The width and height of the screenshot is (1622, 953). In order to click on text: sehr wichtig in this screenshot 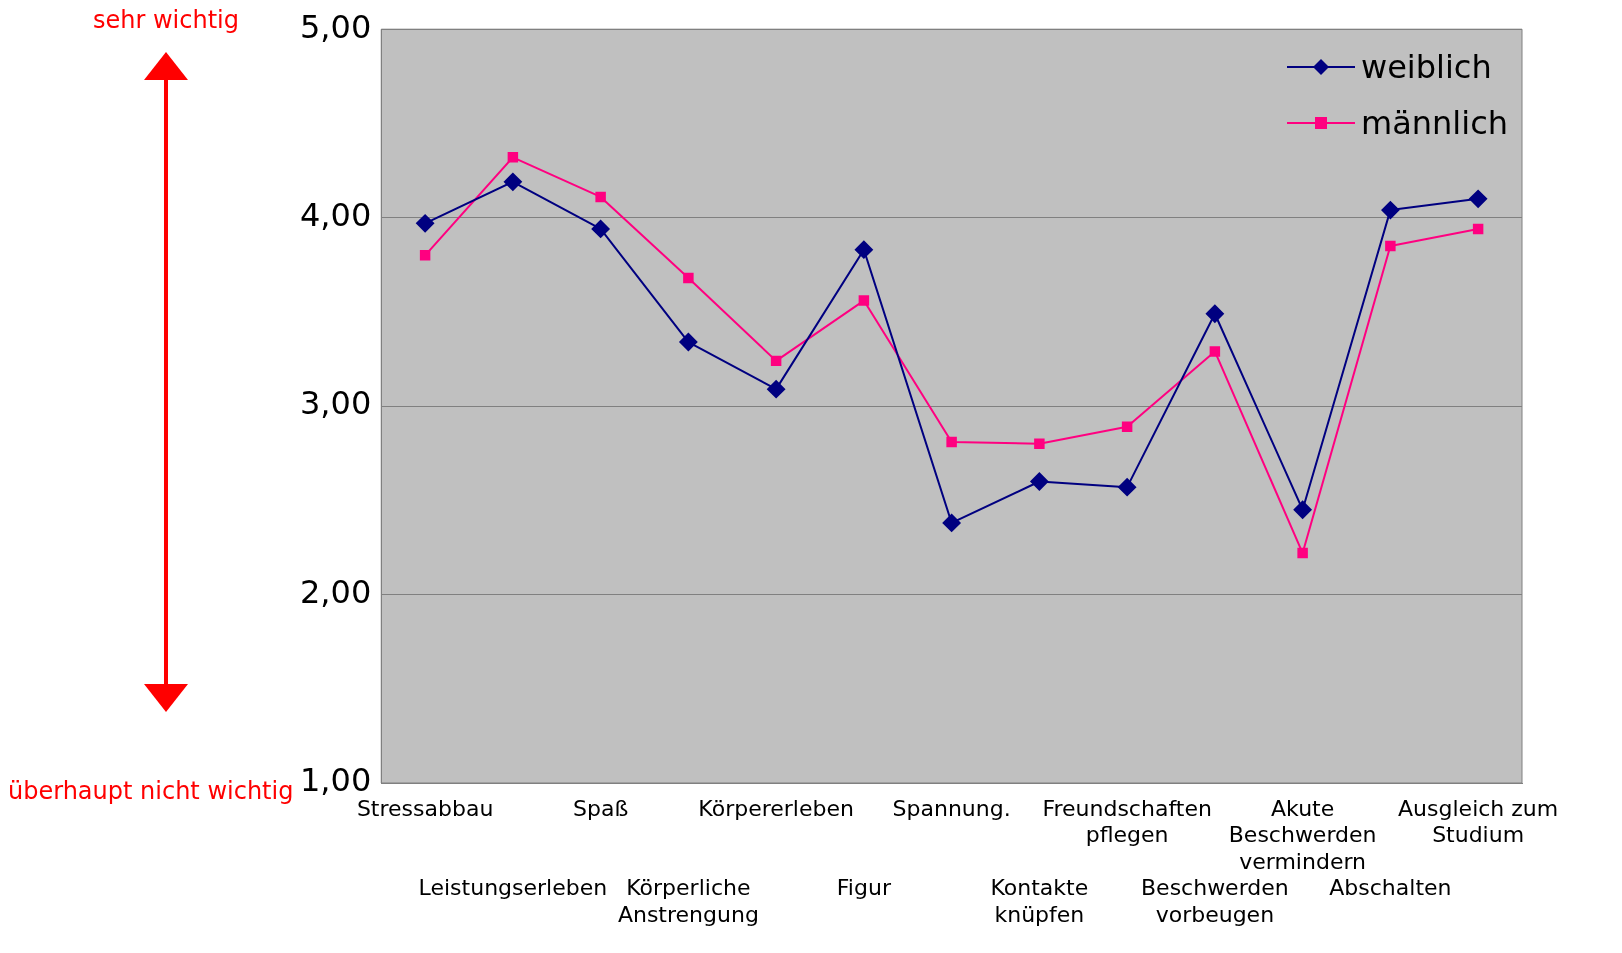, I will do `click(166, 20)`.